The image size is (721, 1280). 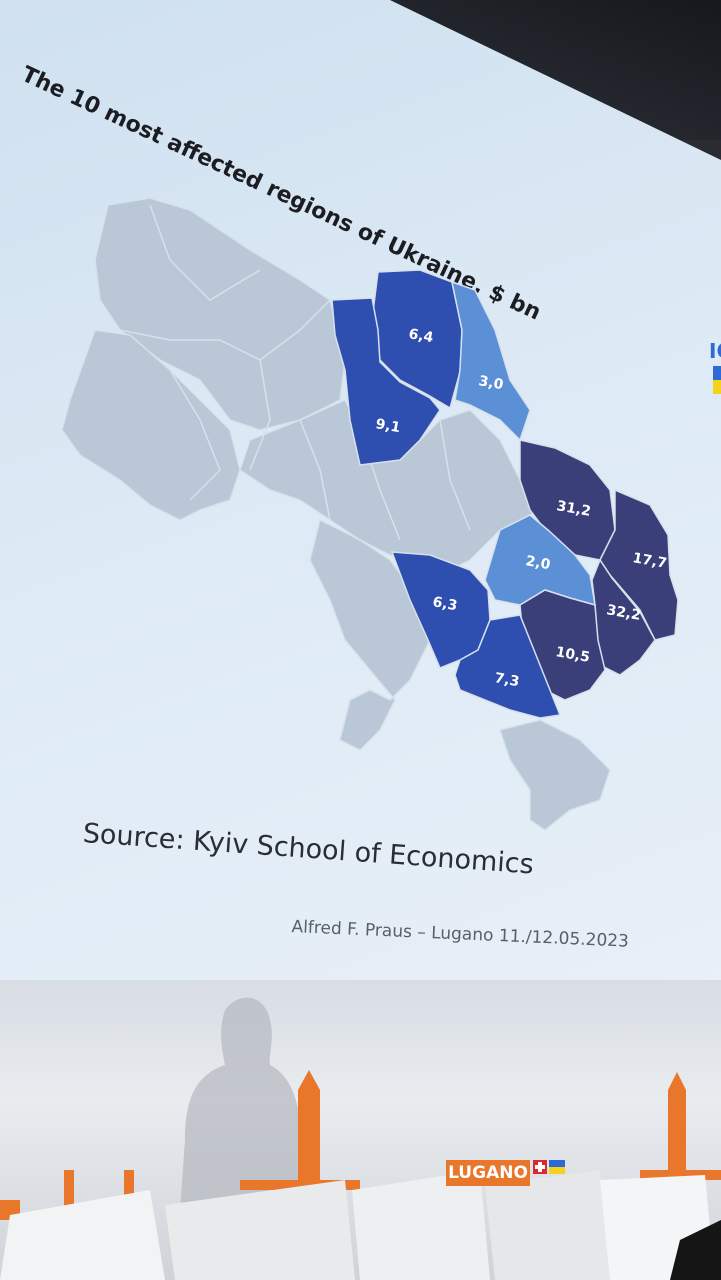 What do you see at coordinates (623, 613) in the screenshot?
I see `region-label: 32,2` at bounding box center [623, 613].